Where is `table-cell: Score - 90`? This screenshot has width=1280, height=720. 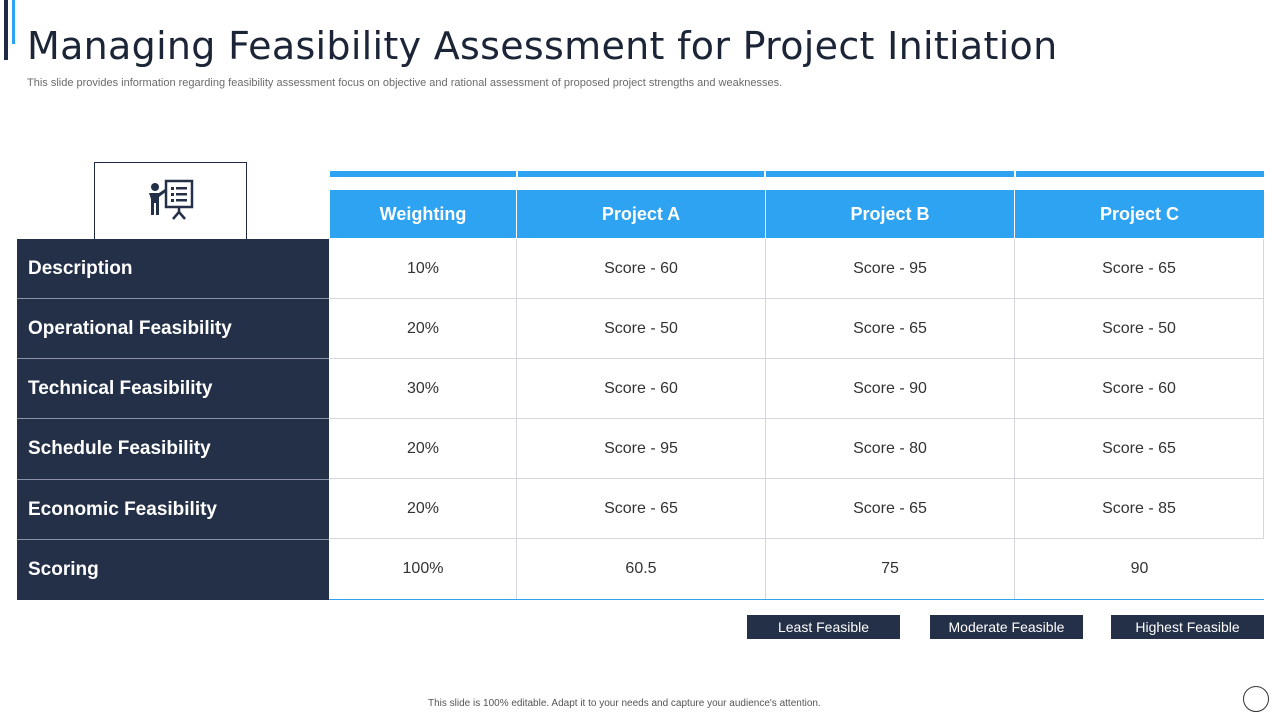 table-cell: Score - 90 is located at coordinates (890, 389).